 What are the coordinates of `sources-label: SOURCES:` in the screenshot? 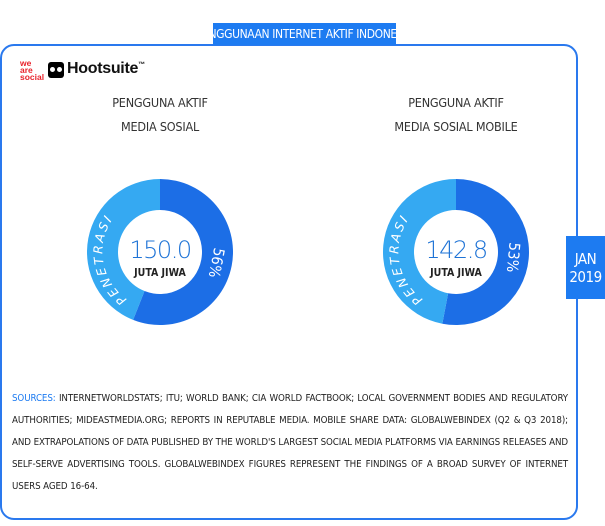 It's located at (34, 398).